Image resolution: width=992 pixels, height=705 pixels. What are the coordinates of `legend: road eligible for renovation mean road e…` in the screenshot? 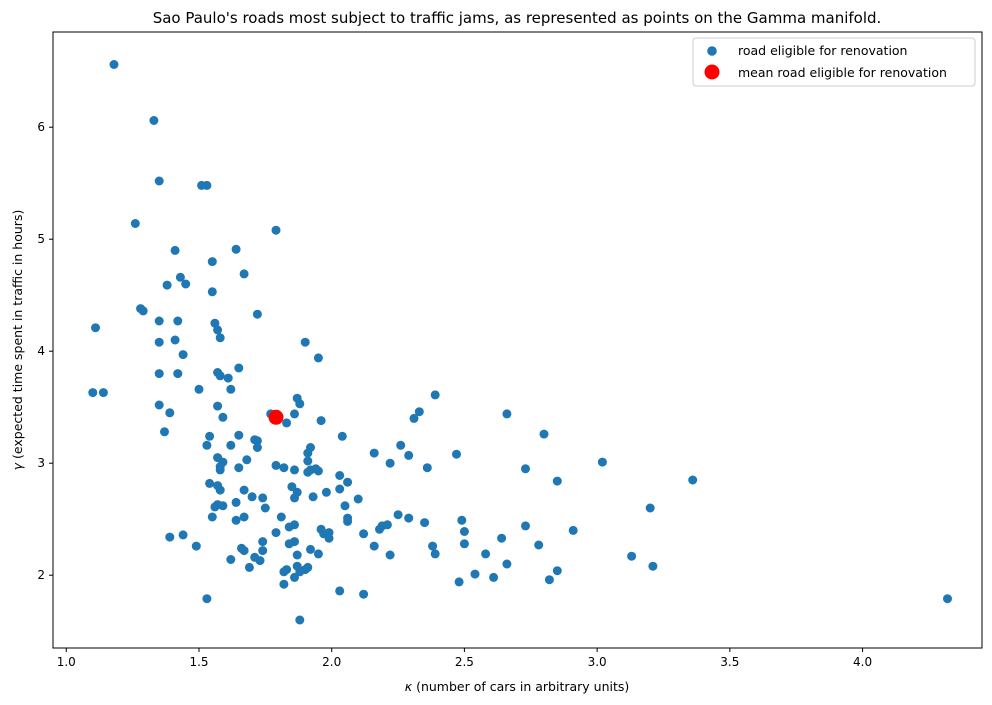 It's located at (834, 62).